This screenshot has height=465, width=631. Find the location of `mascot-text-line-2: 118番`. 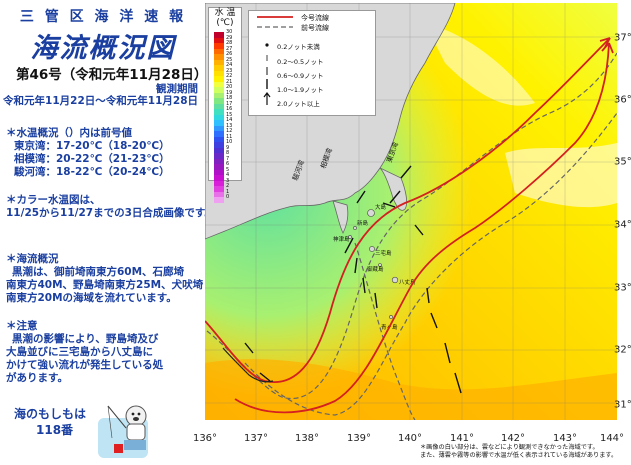

mascot-text-line-2: 118番 is located at coordinates (55, 430).